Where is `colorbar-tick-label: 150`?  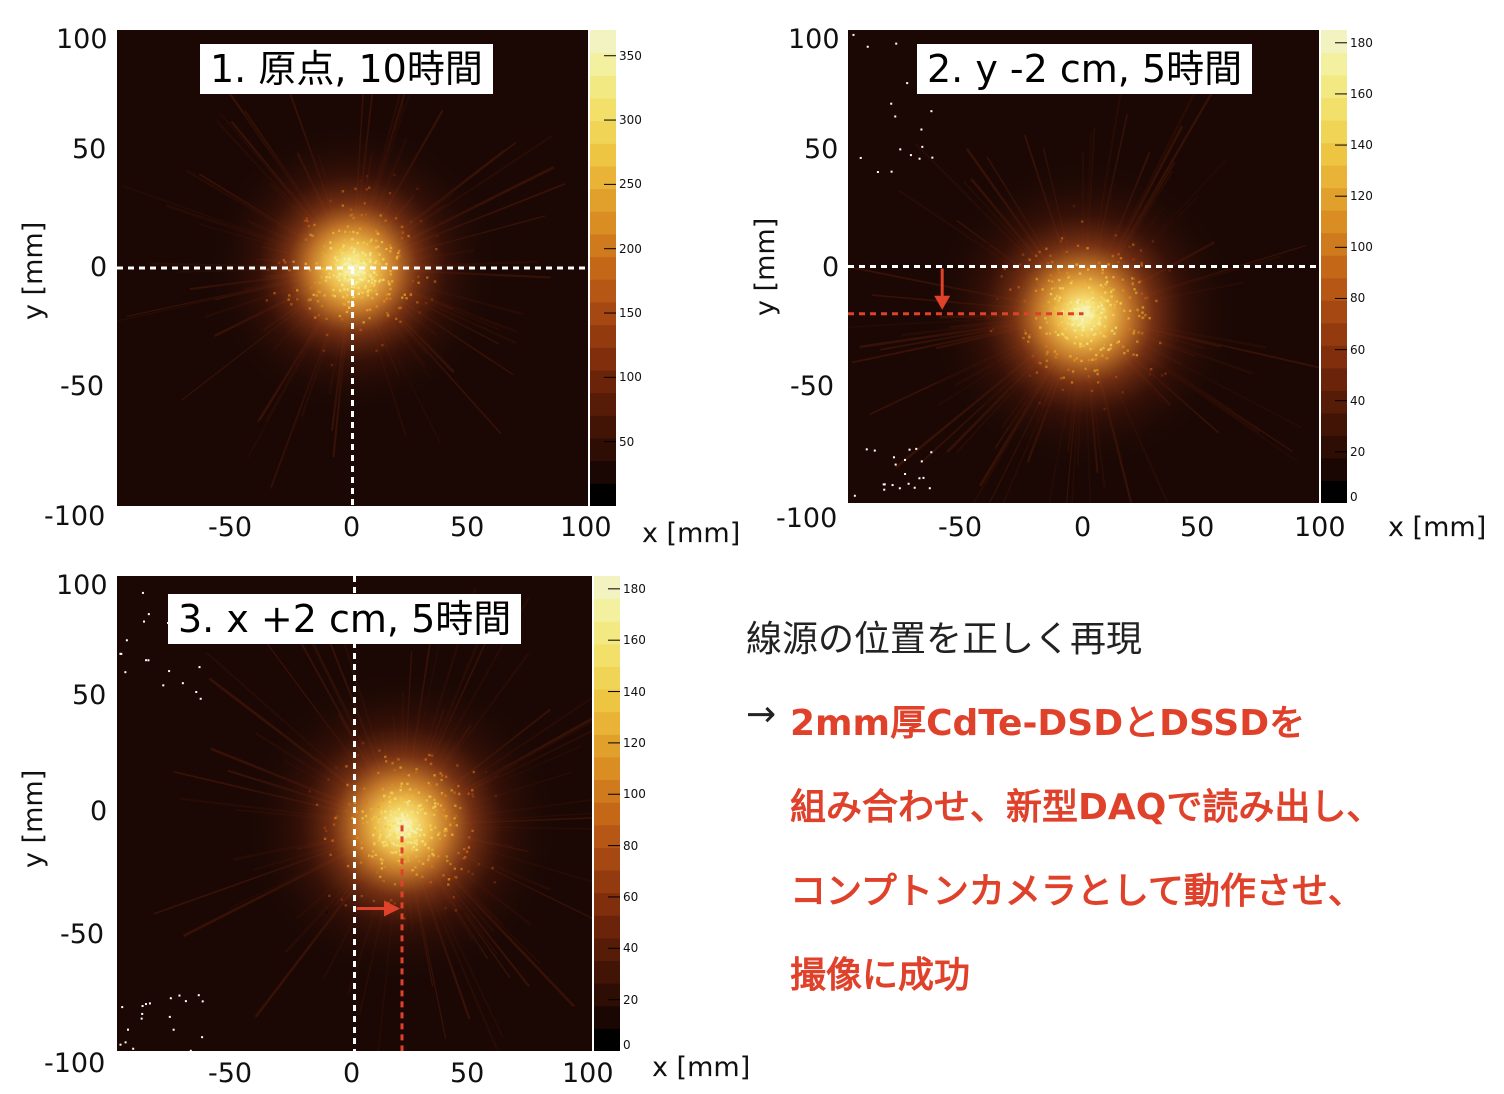 colorbar-tick-label: 150 is located at coordinates (630, 313).